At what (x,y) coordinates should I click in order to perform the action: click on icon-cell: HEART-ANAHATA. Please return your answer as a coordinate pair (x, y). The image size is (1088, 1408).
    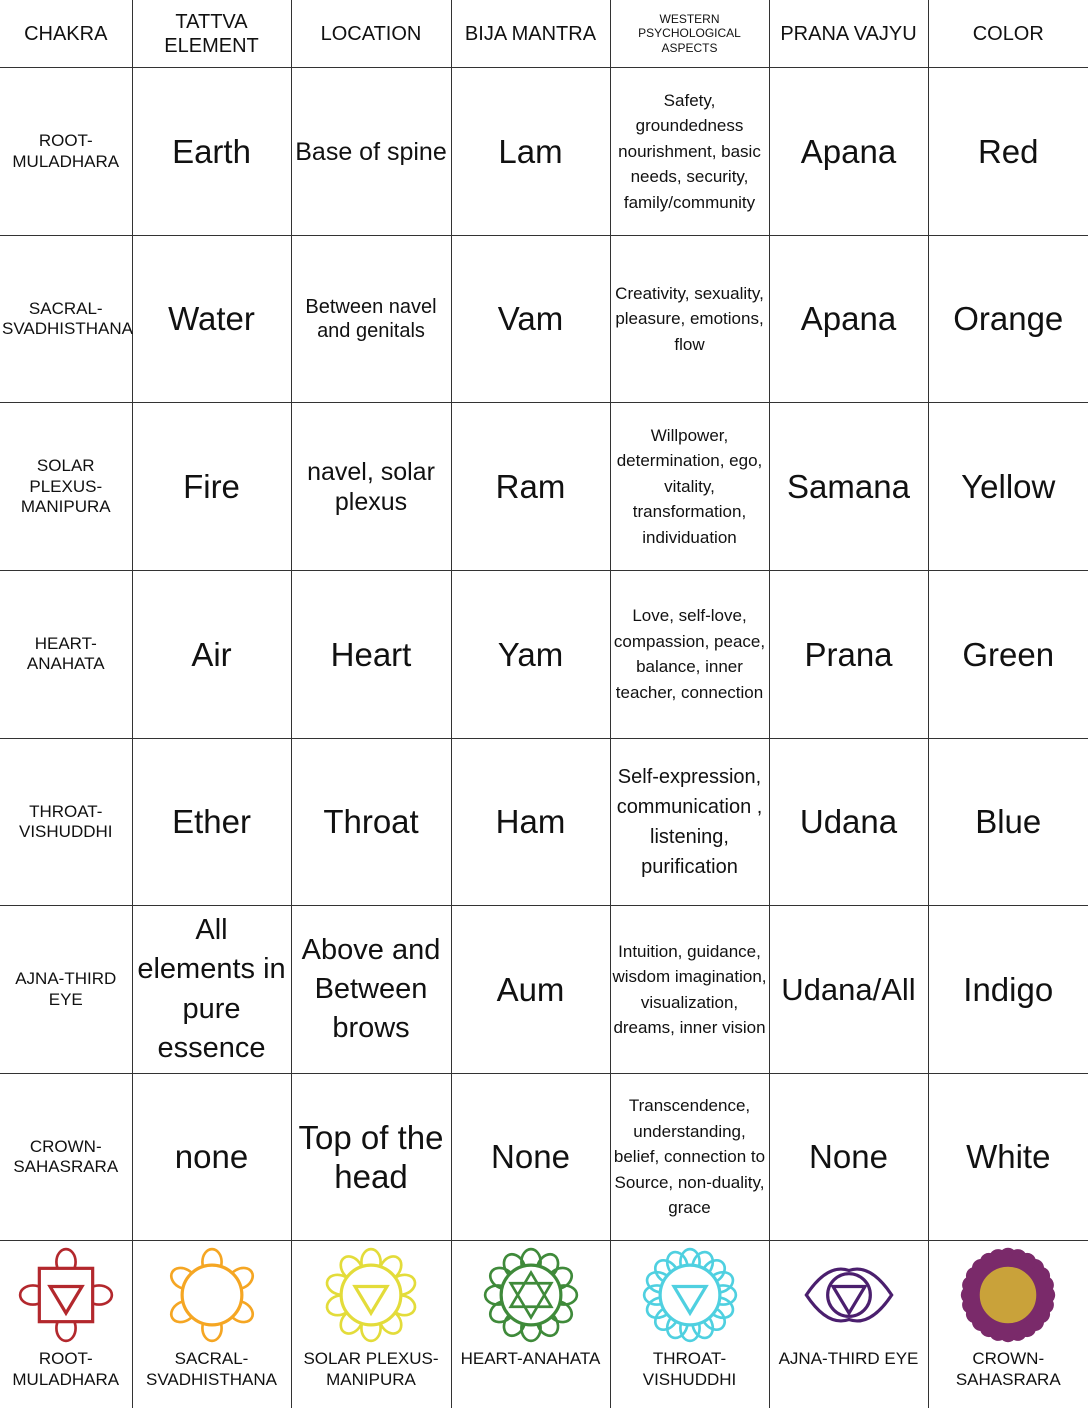
    Looking at the image, I should click on (530, 1324).